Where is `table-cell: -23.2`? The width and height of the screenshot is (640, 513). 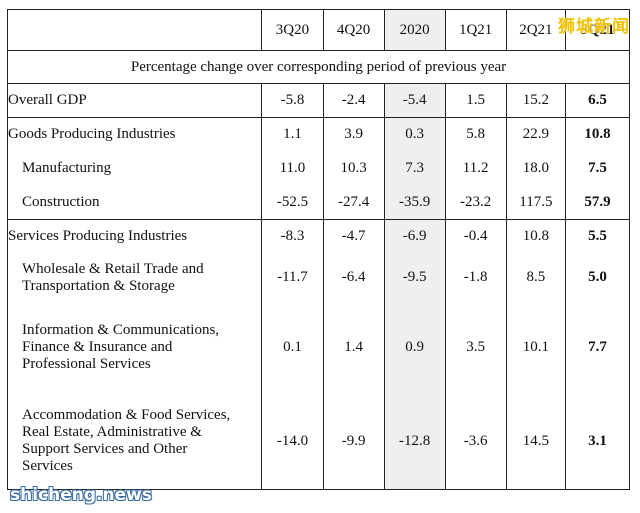 table-cell: -23.2 is located at coordinates (475, 202).